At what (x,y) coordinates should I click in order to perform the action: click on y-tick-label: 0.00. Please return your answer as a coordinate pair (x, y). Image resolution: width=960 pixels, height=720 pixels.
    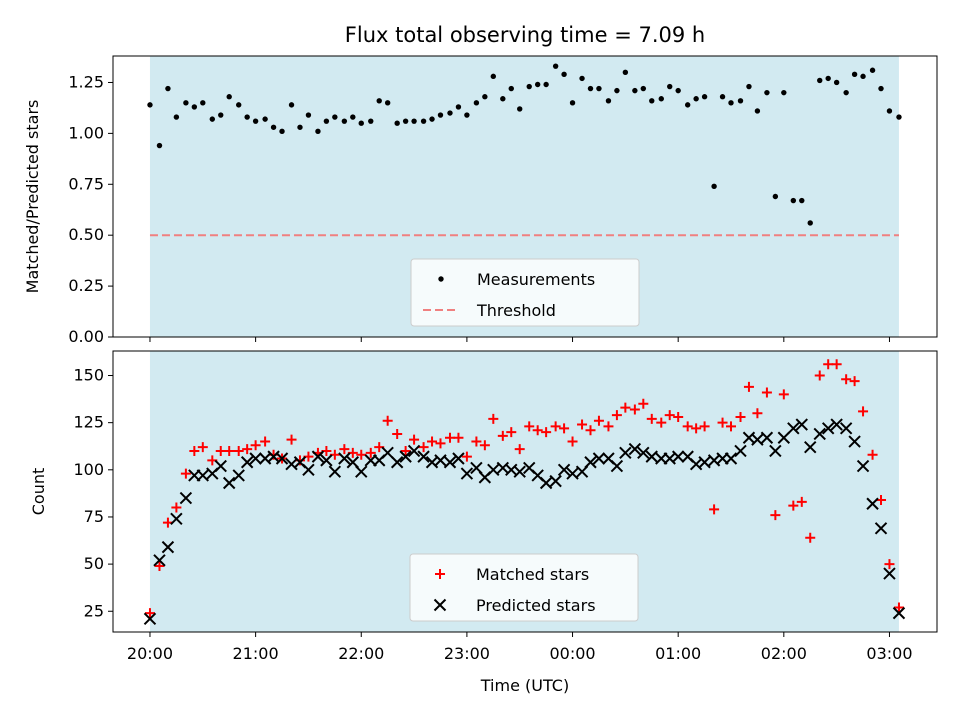
    Looking at the image, I should click on (86, 336).